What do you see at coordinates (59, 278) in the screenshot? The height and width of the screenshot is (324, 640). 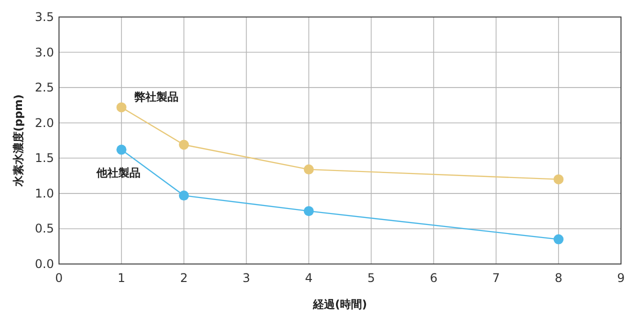 I see `x-tick-label: 0` at bounding box center [59, 278].